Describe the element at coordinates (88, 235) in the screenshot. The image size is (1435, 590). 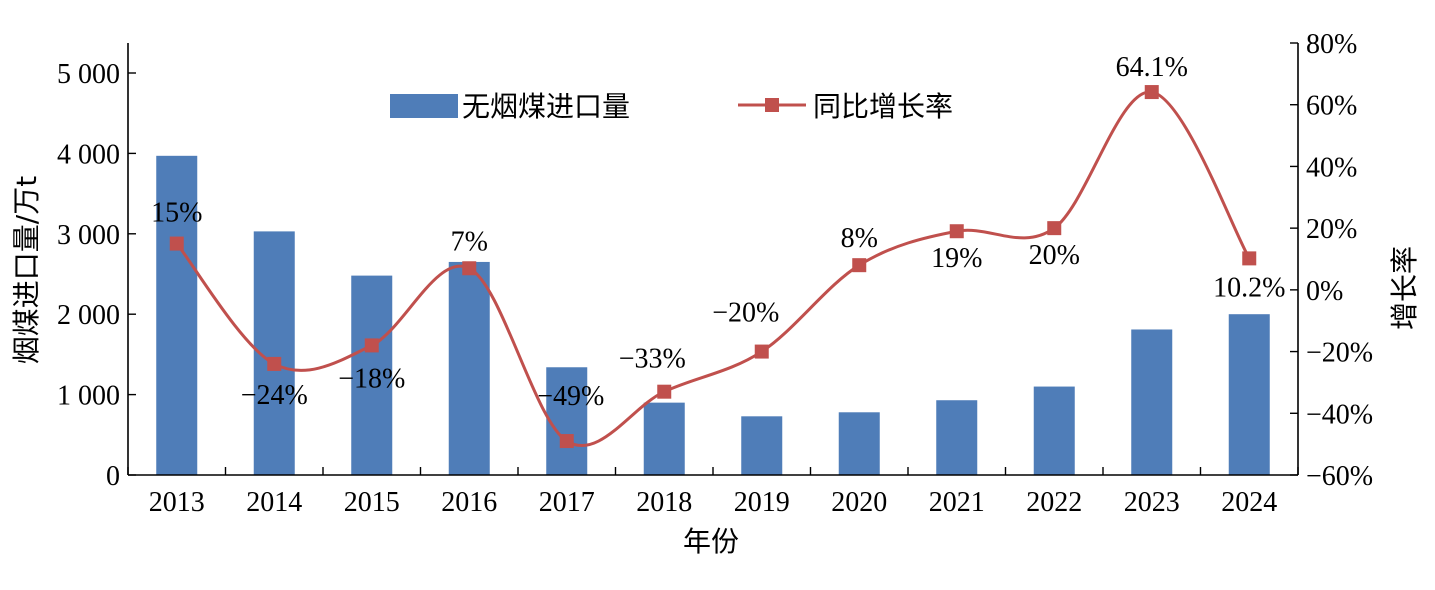
I see `y-left-tick-label: 3 000` at that location.